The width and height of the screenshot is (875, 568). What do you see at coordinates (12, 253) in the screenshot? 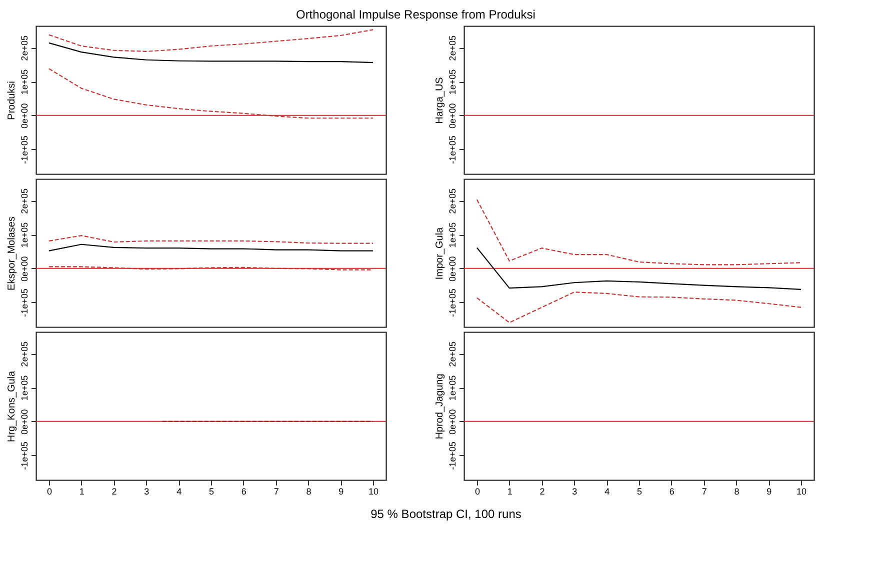
I see `y-axis-title: Ekspor_Molases` at bounding box center [12, 253].